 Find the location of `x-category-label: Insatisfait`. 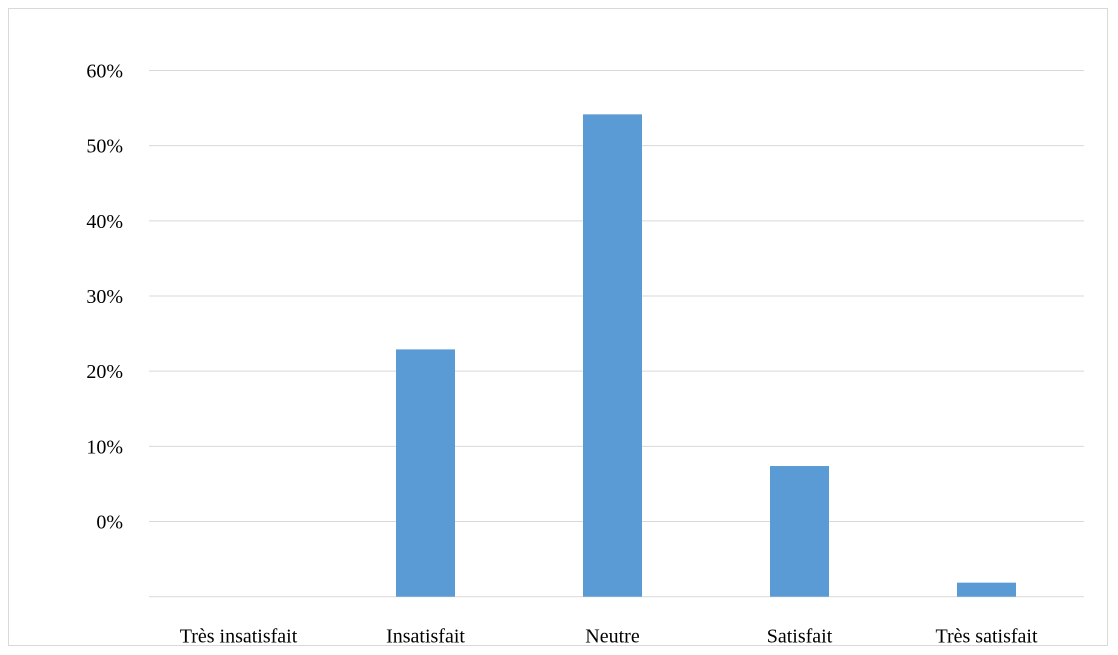

x-category-label: Insatisfait is located at coordinates (425, 636).